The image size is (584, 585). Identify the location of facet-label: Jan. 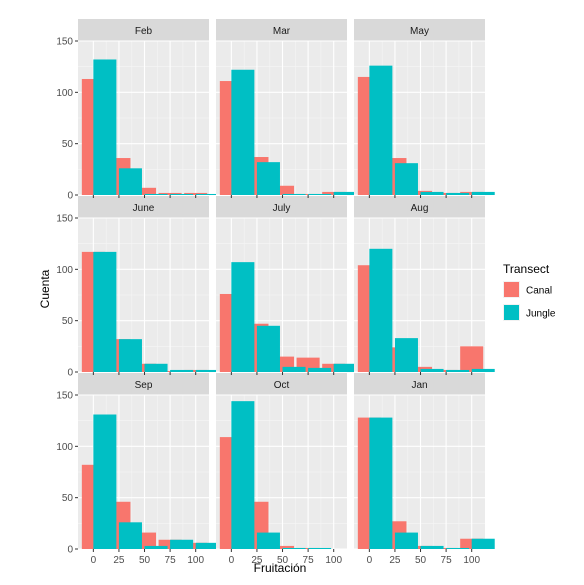
(419, 385).